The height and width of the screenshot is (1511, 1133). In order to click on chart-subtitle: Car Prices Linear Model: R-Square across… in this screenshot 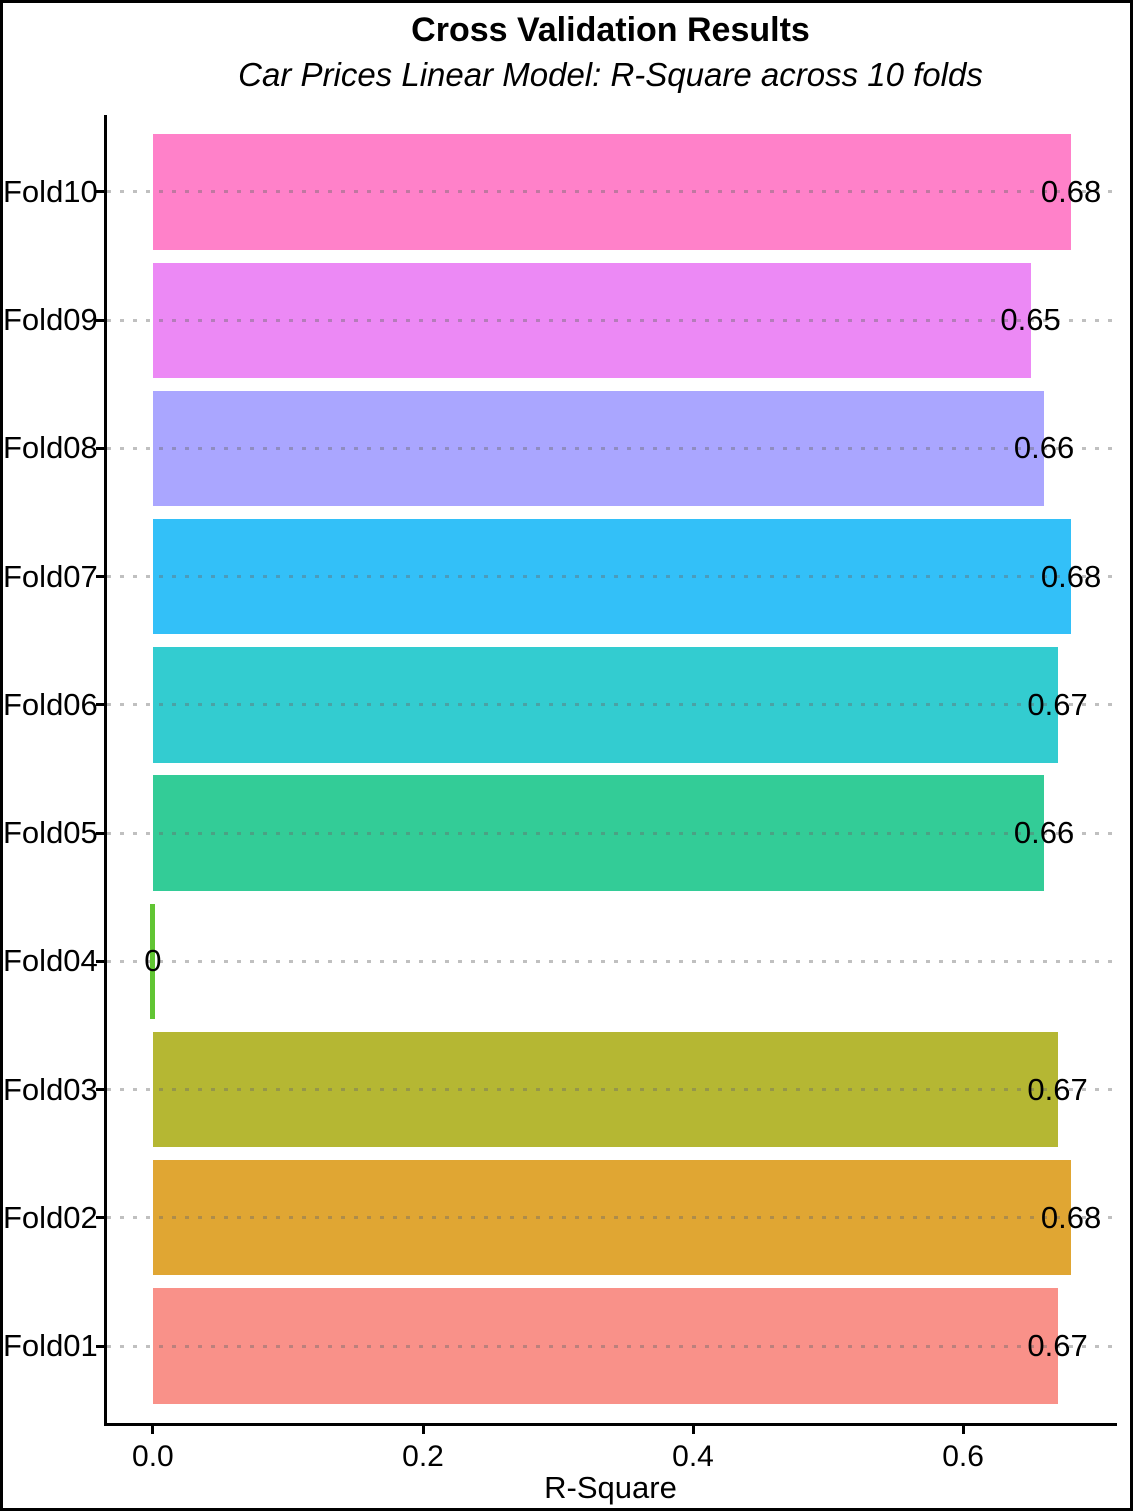, I will do `click(610, 74)`.